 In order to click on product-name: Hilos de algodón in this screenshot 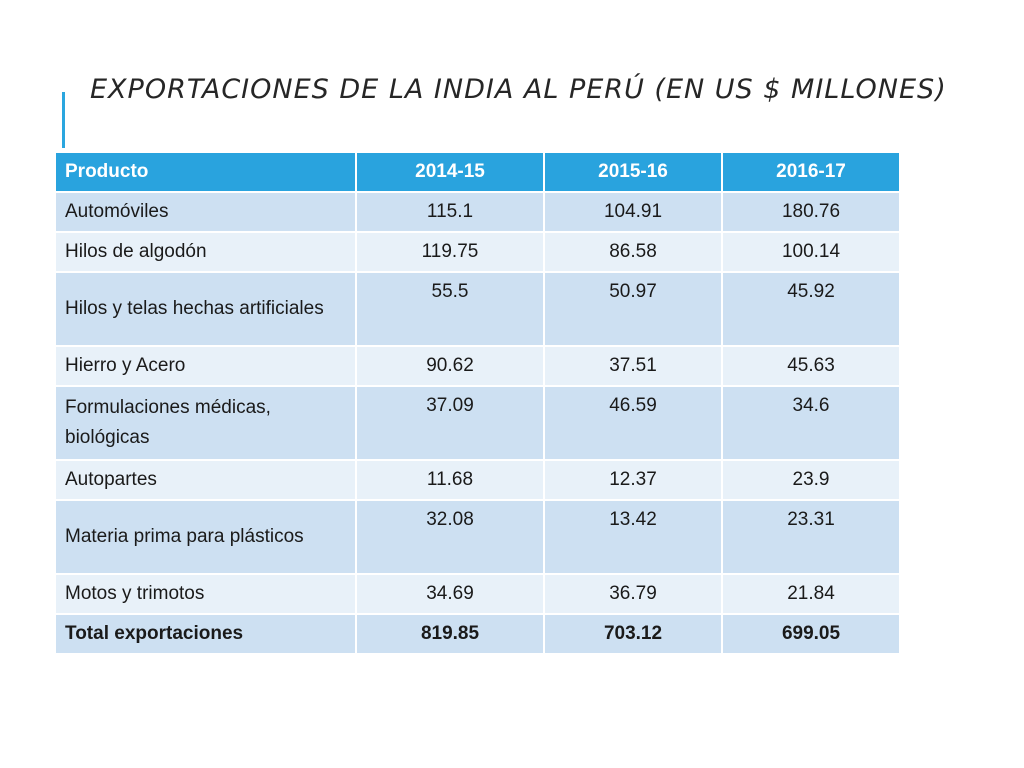, I will do `click(205, 252)`.